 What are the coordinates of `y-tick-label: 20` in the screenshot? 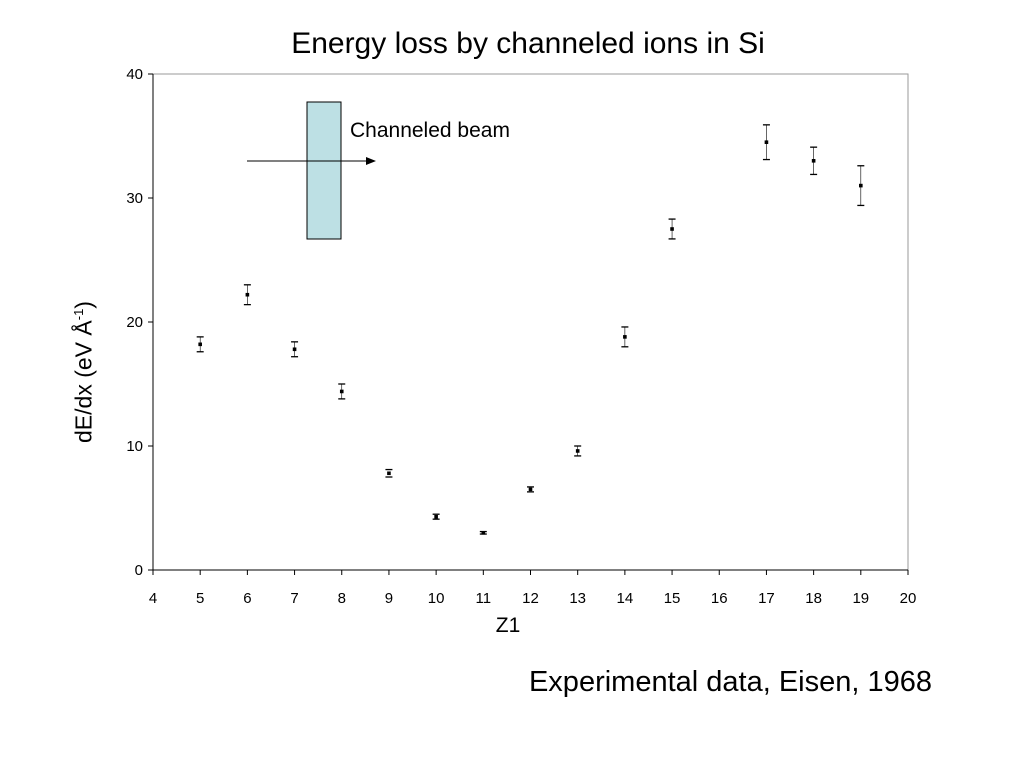 It's located at (134, 322).